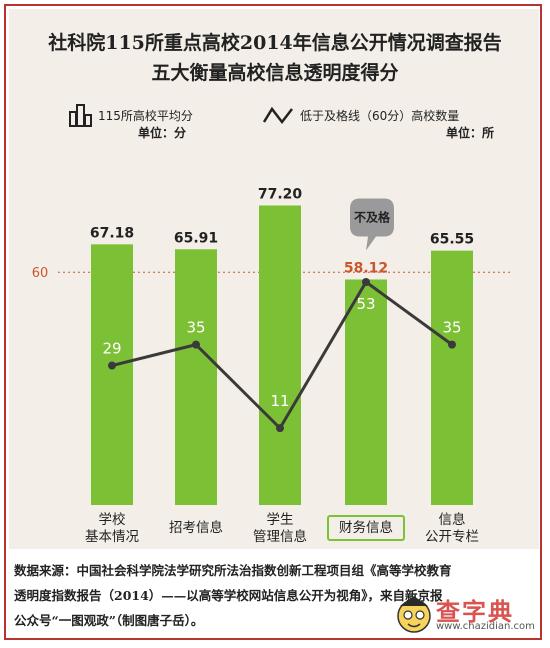 The image size is (550, 648). Describe the element at coordinates (109, 620) in the screenshot. I see `source-line-3: 公众号“一图观政”（制图唐子岳）。` at that location.